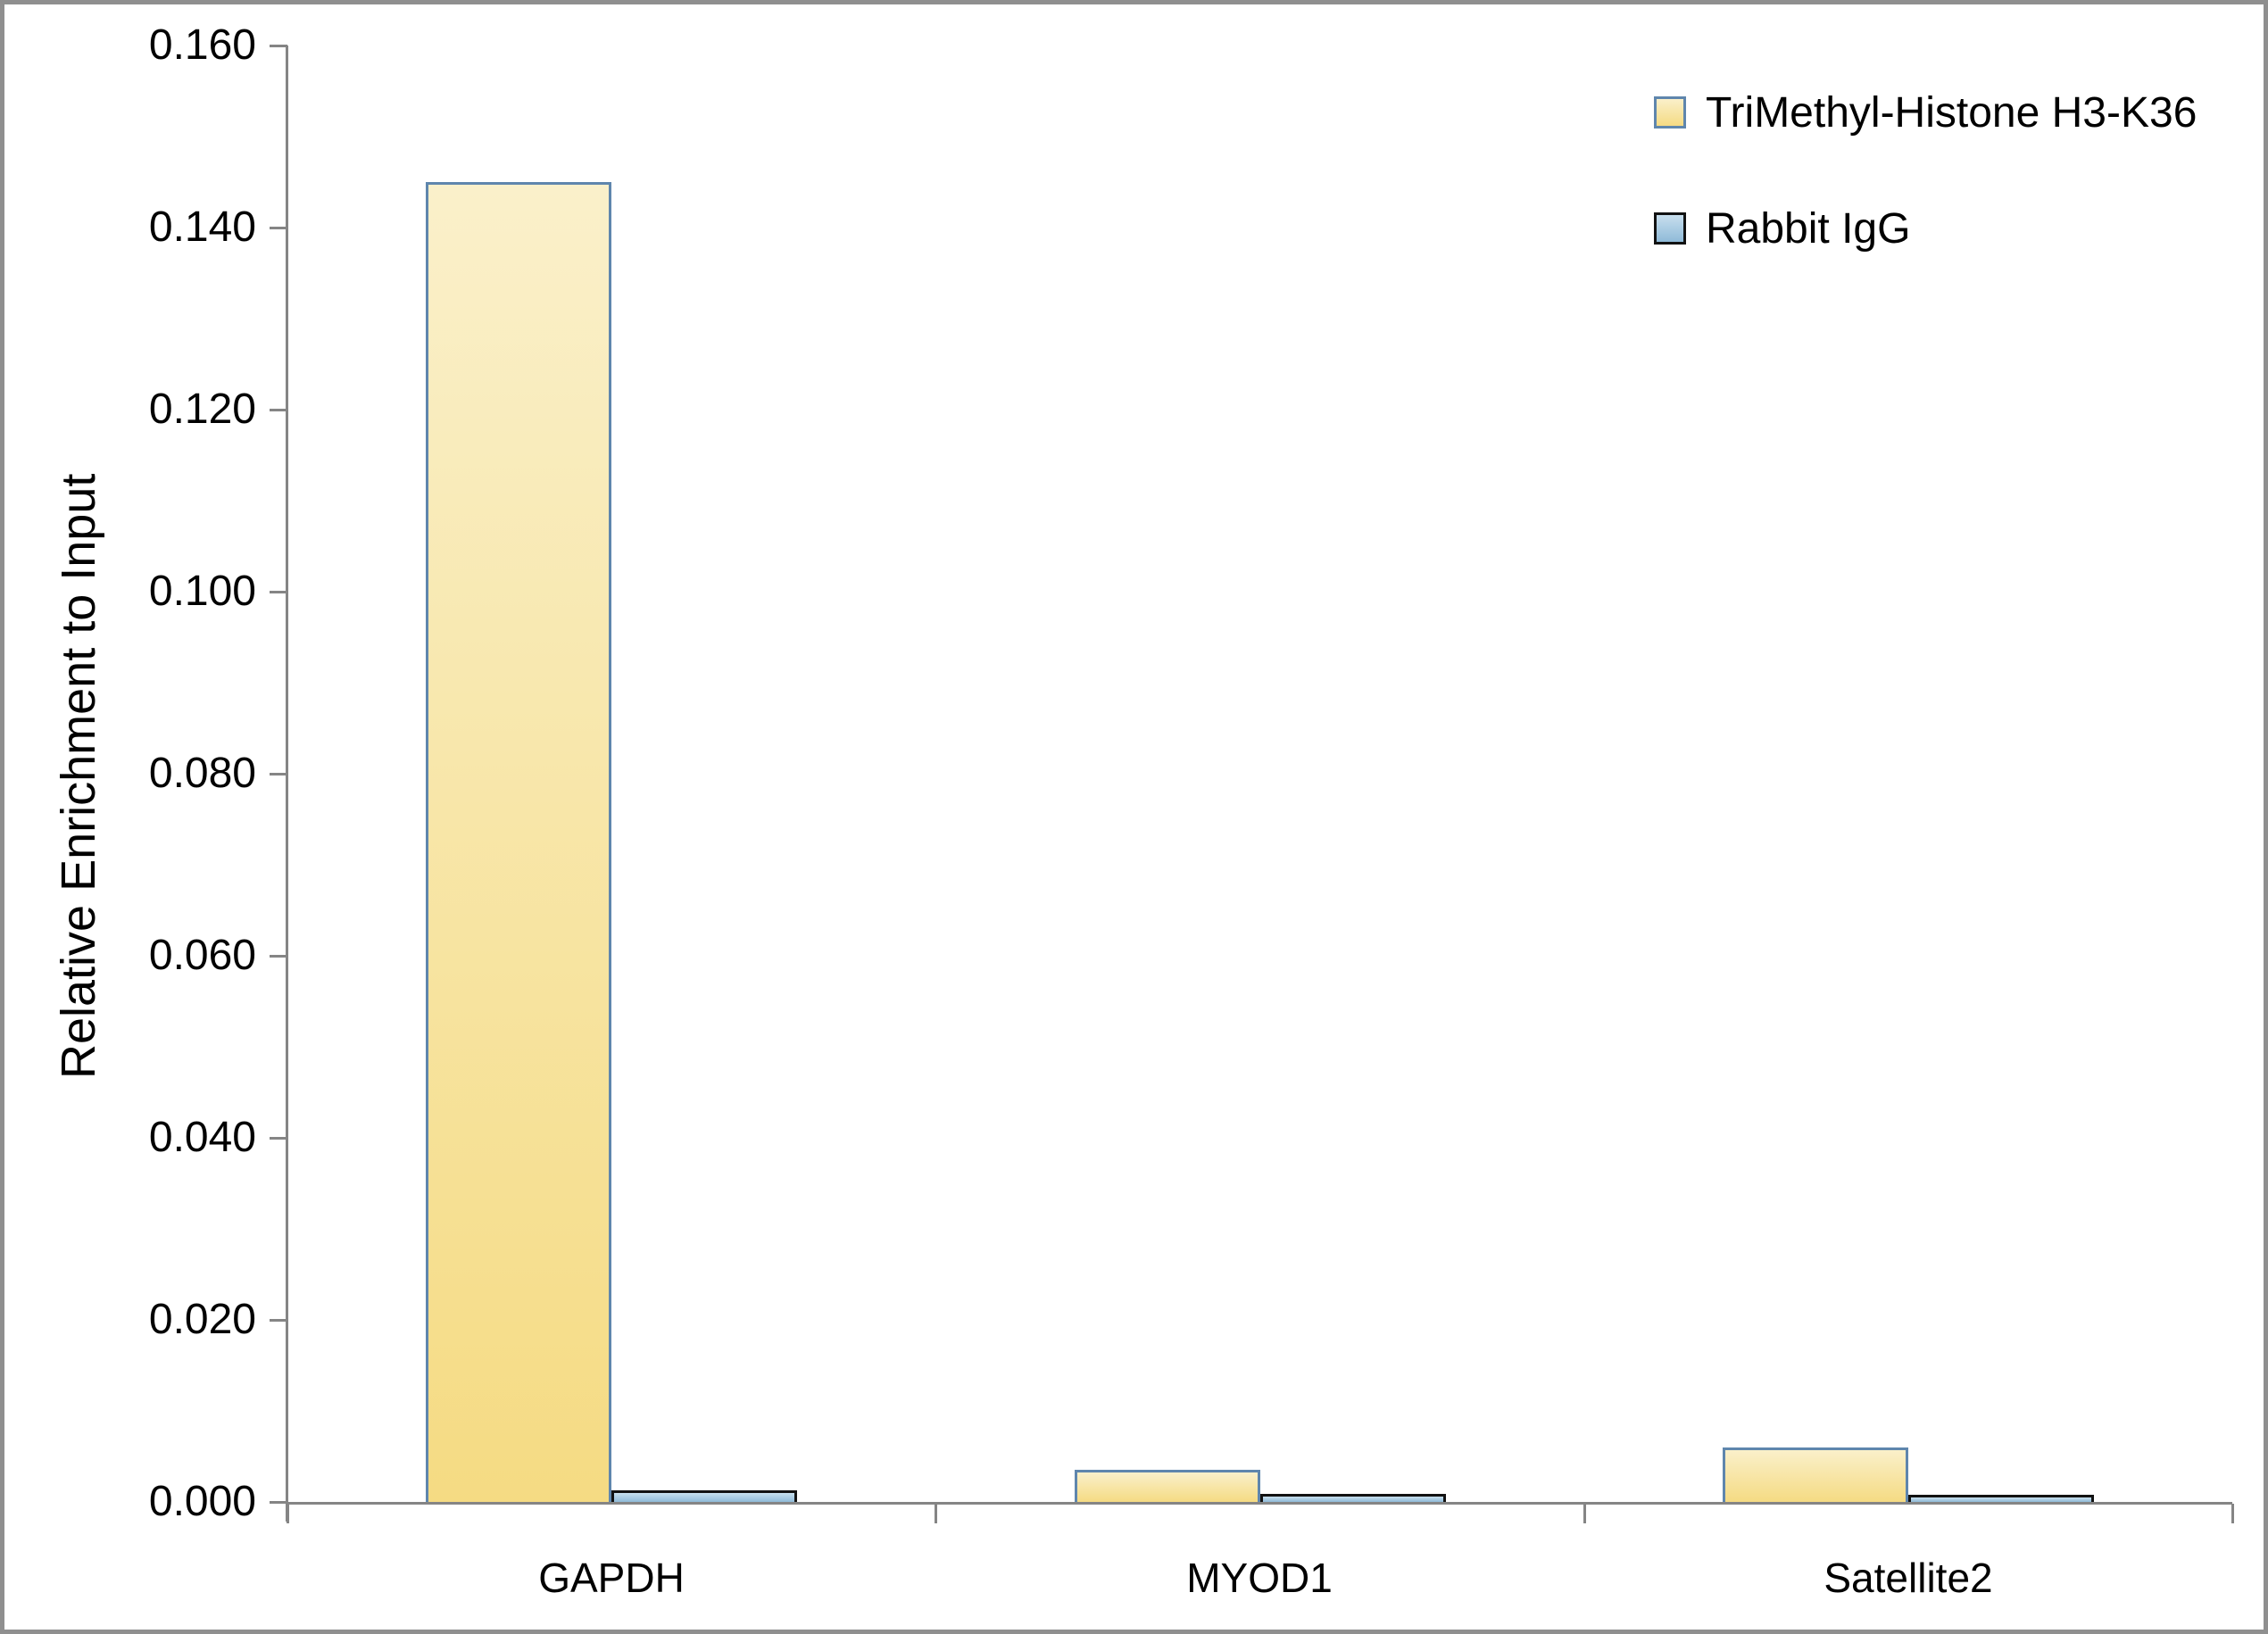 Image resolution: width=2268 pixels, height=1634 pixels. Describe the element at coordinates (202, 773) in the screenshot. I see `y-tick-label: 0.080` at that location.